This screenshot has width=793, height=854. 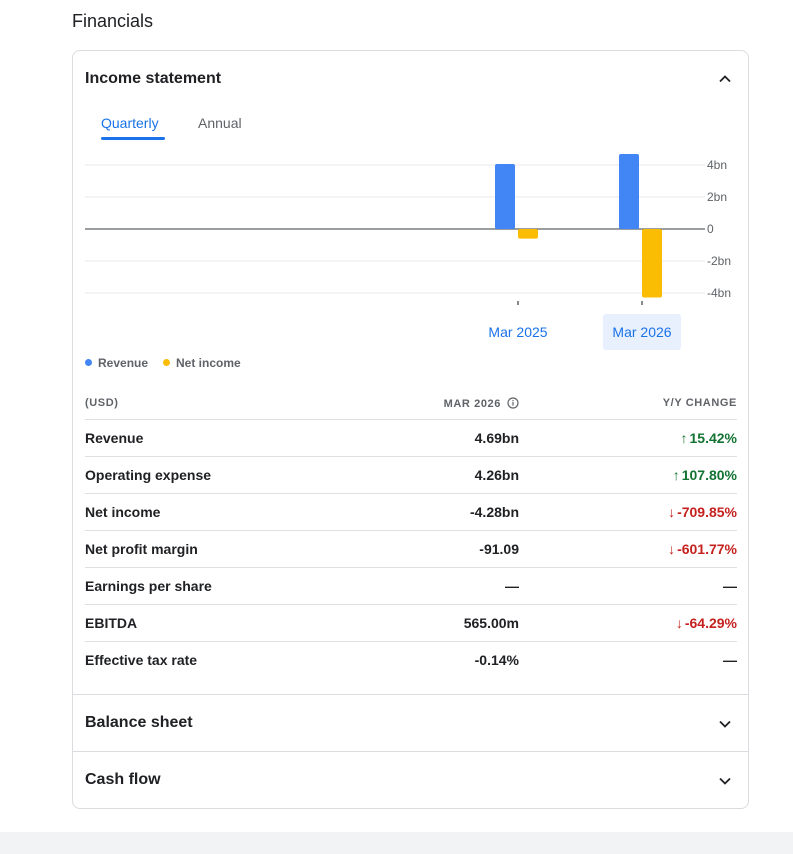 I want to click on legend-item-revenue: Revenue, so click(x=116, y=363).